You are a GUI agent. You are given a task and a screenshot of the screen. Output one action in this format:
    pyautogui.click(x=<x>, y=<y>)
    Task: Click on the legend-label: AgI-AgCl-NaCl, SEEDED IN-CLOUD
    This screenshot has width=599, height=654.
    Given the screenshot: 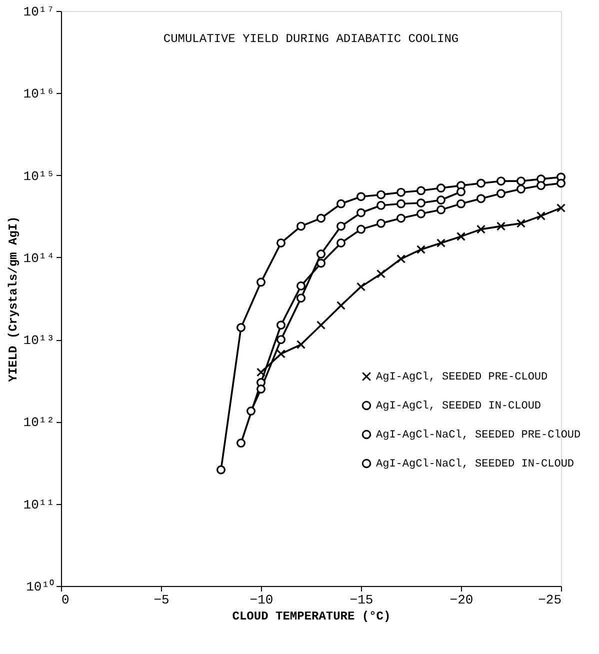 What is the action you would take?
    pyautogui.click(x=475, y=464)
    